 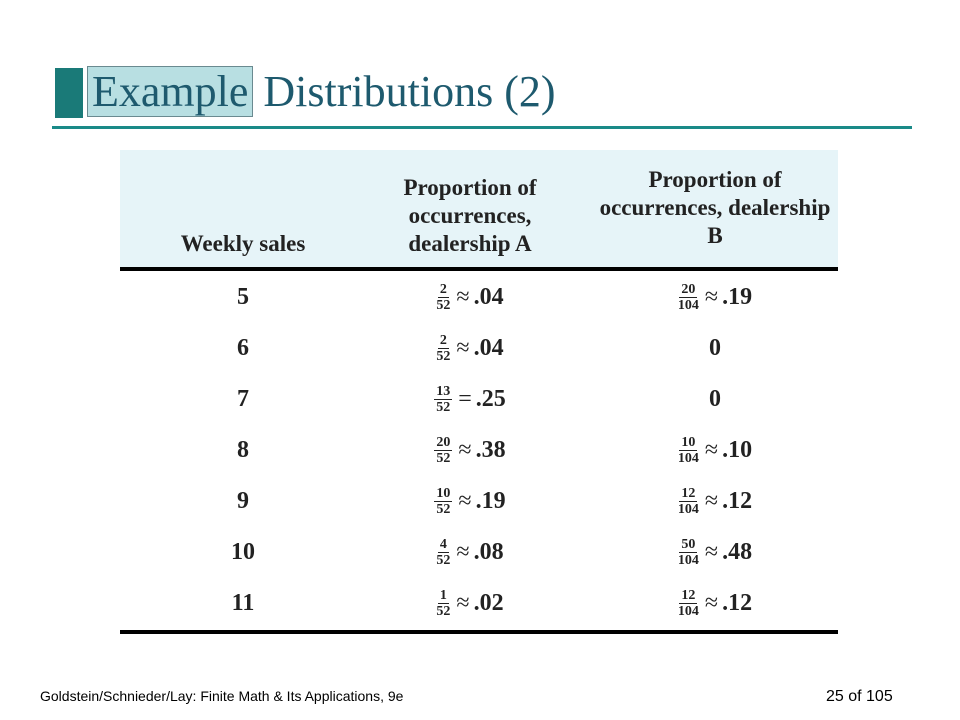 I want to click on title-rule, so click(x=482, y=127).